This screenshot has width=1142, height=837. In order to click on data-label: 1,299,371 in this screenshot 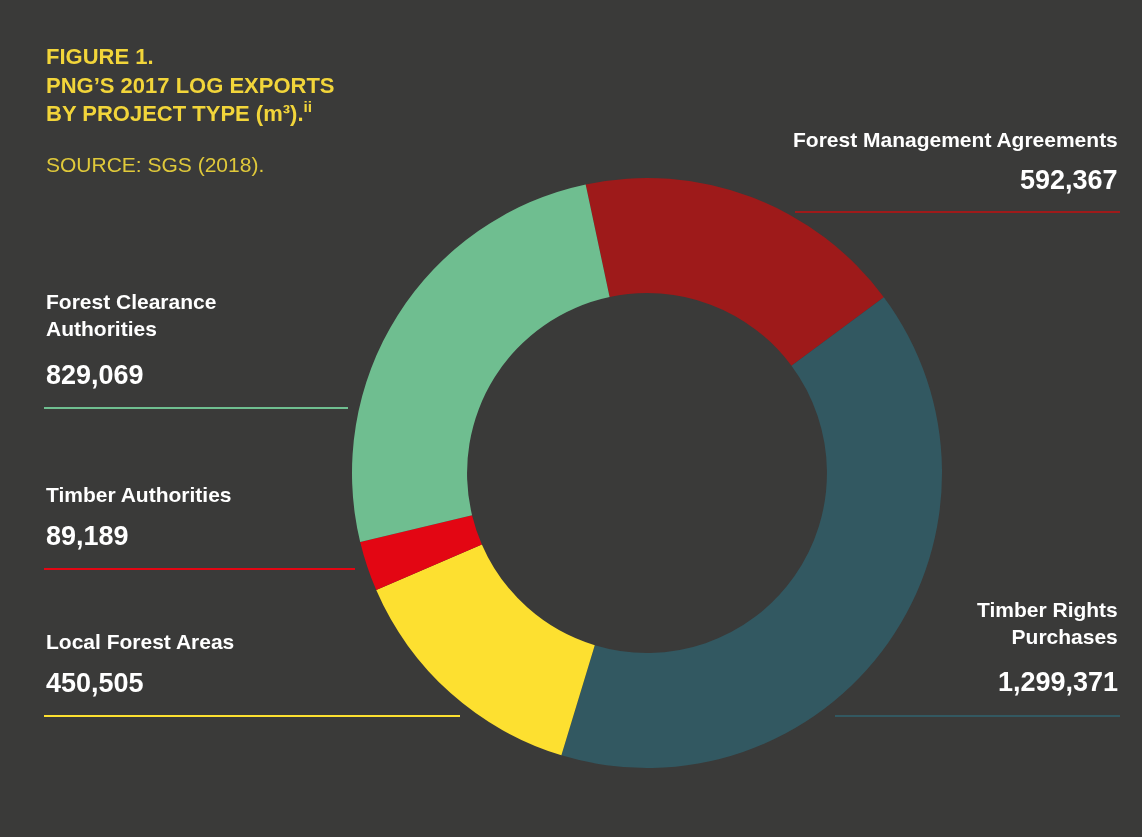, I will do `click(1058, 682)`.